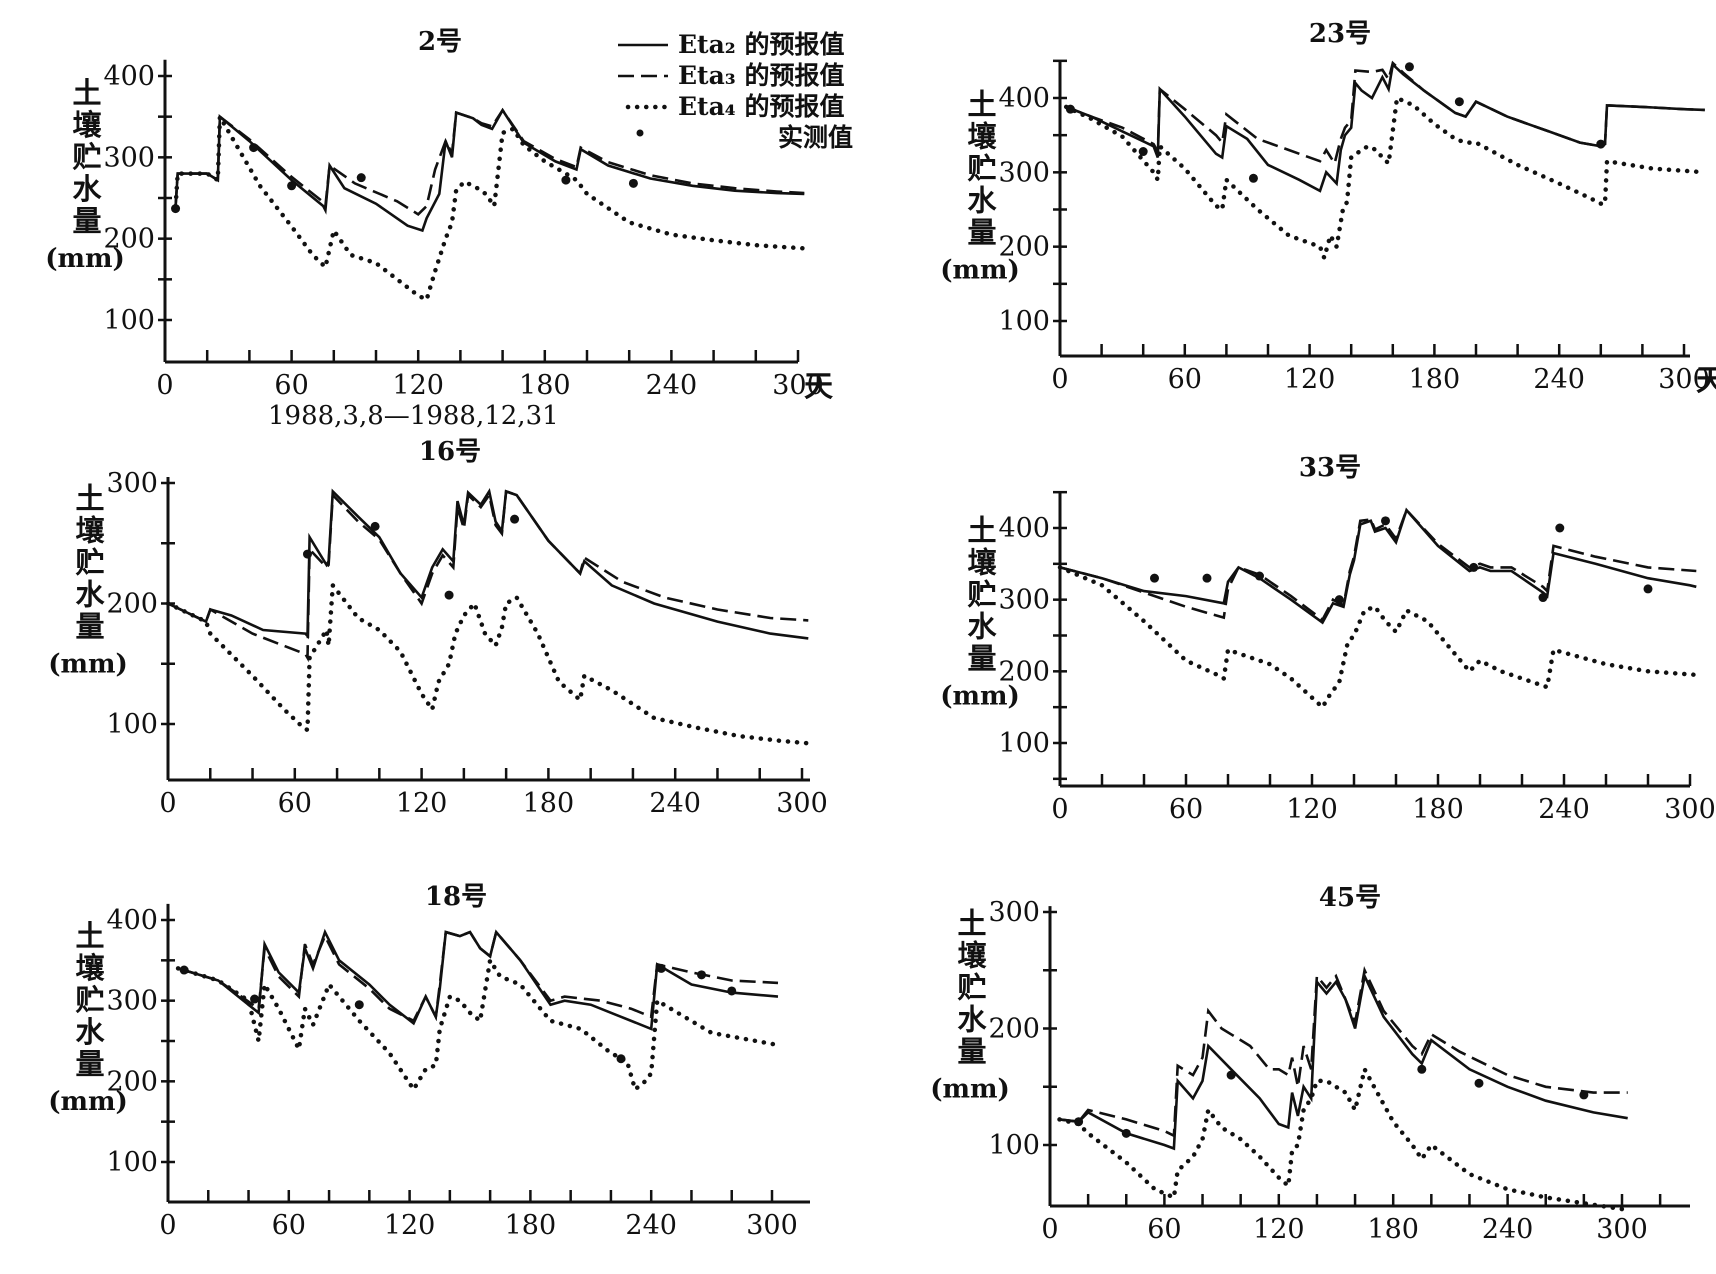  Describe the element at coordinates (735, 91) in the screenshot. I see `legend: Eta₂ 的预报值 Eta₃ 的预报值 Eta₄ 的预报值 实测值` at that location.